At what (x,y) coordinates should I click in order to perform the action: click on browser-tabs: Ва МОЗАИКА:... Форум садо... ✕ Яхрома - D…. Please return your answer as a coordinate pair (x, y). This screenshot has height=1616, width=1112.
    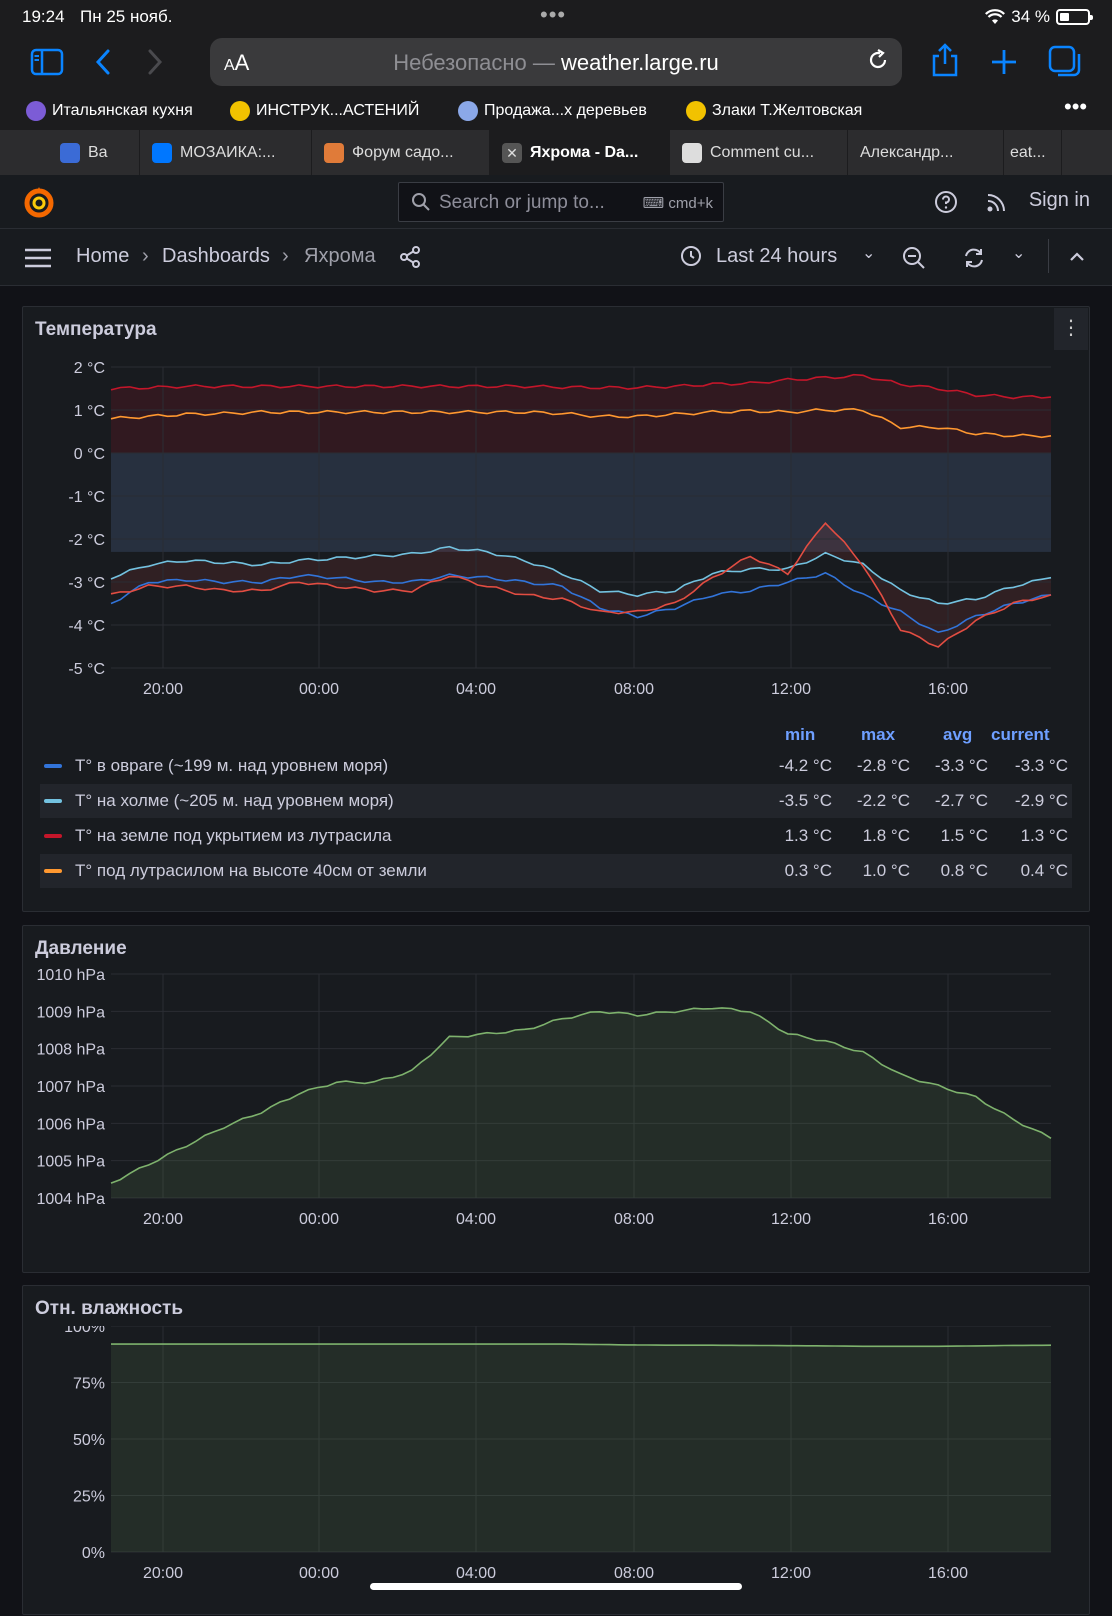
    Looking at the image, I should click on (556, 152).